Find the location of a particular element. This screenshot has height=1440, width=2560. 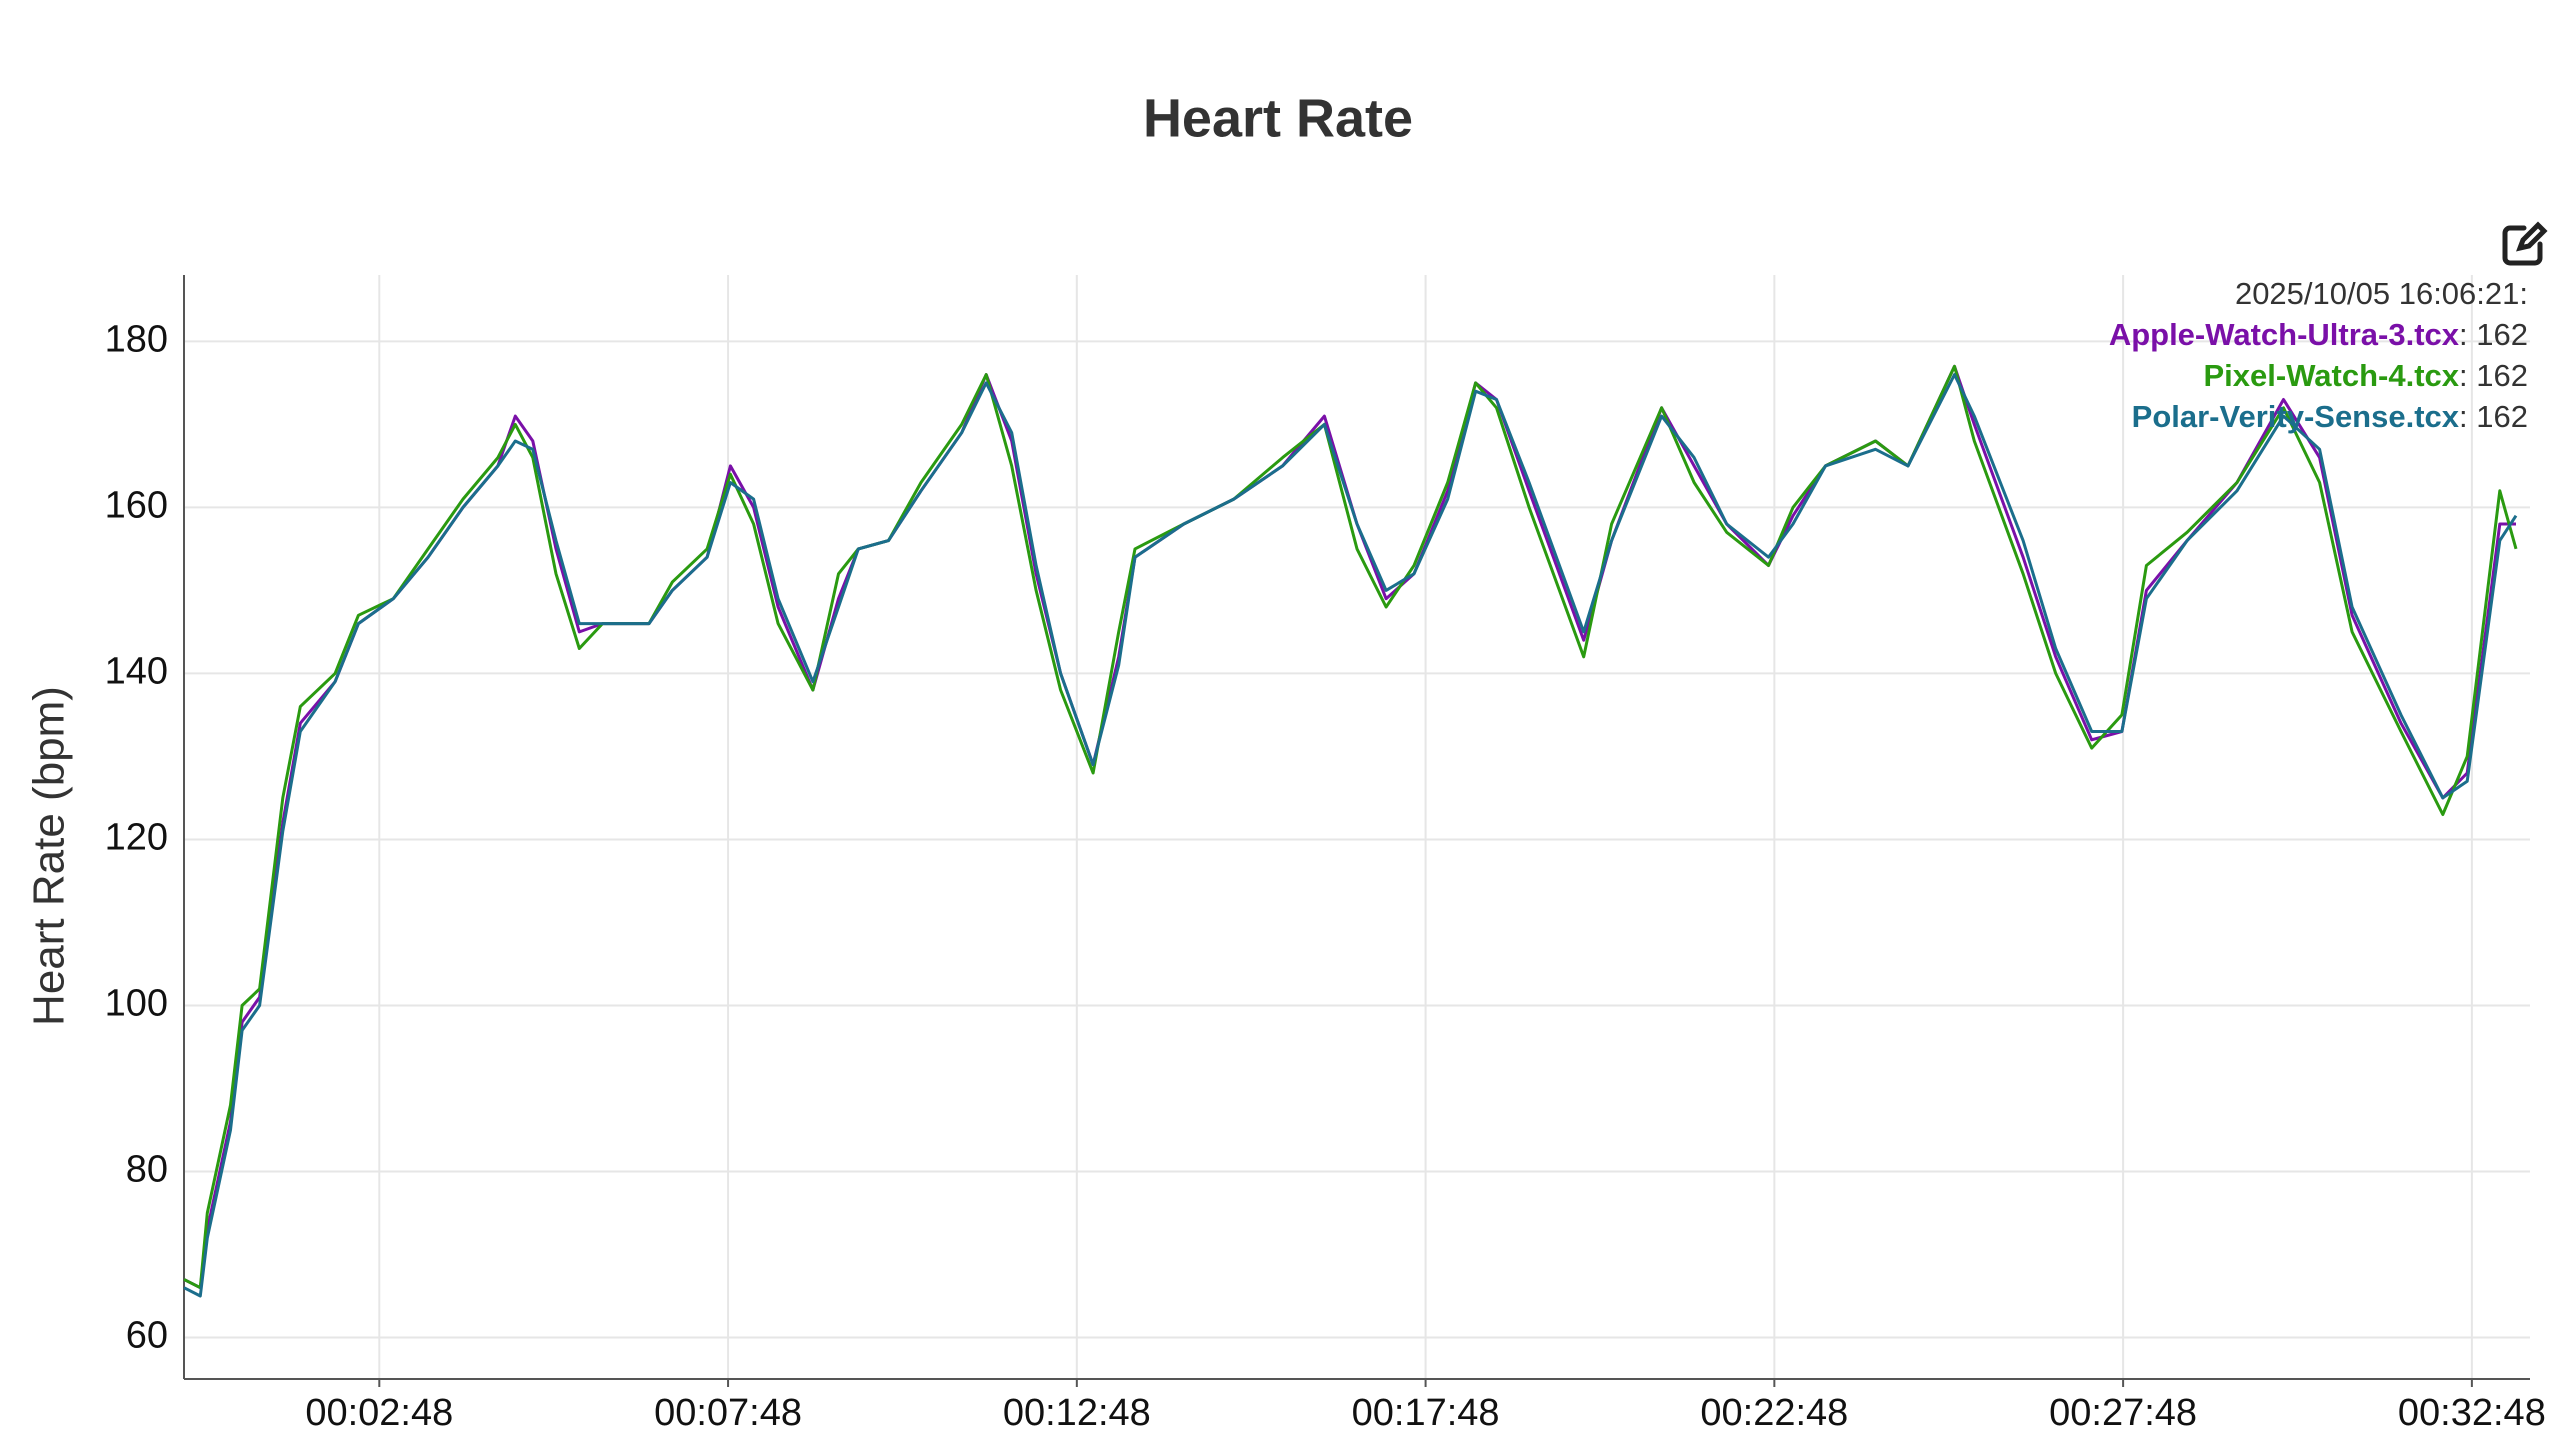

x-tick-label: 00:27:48 is located at coordinates (2123, 1413).